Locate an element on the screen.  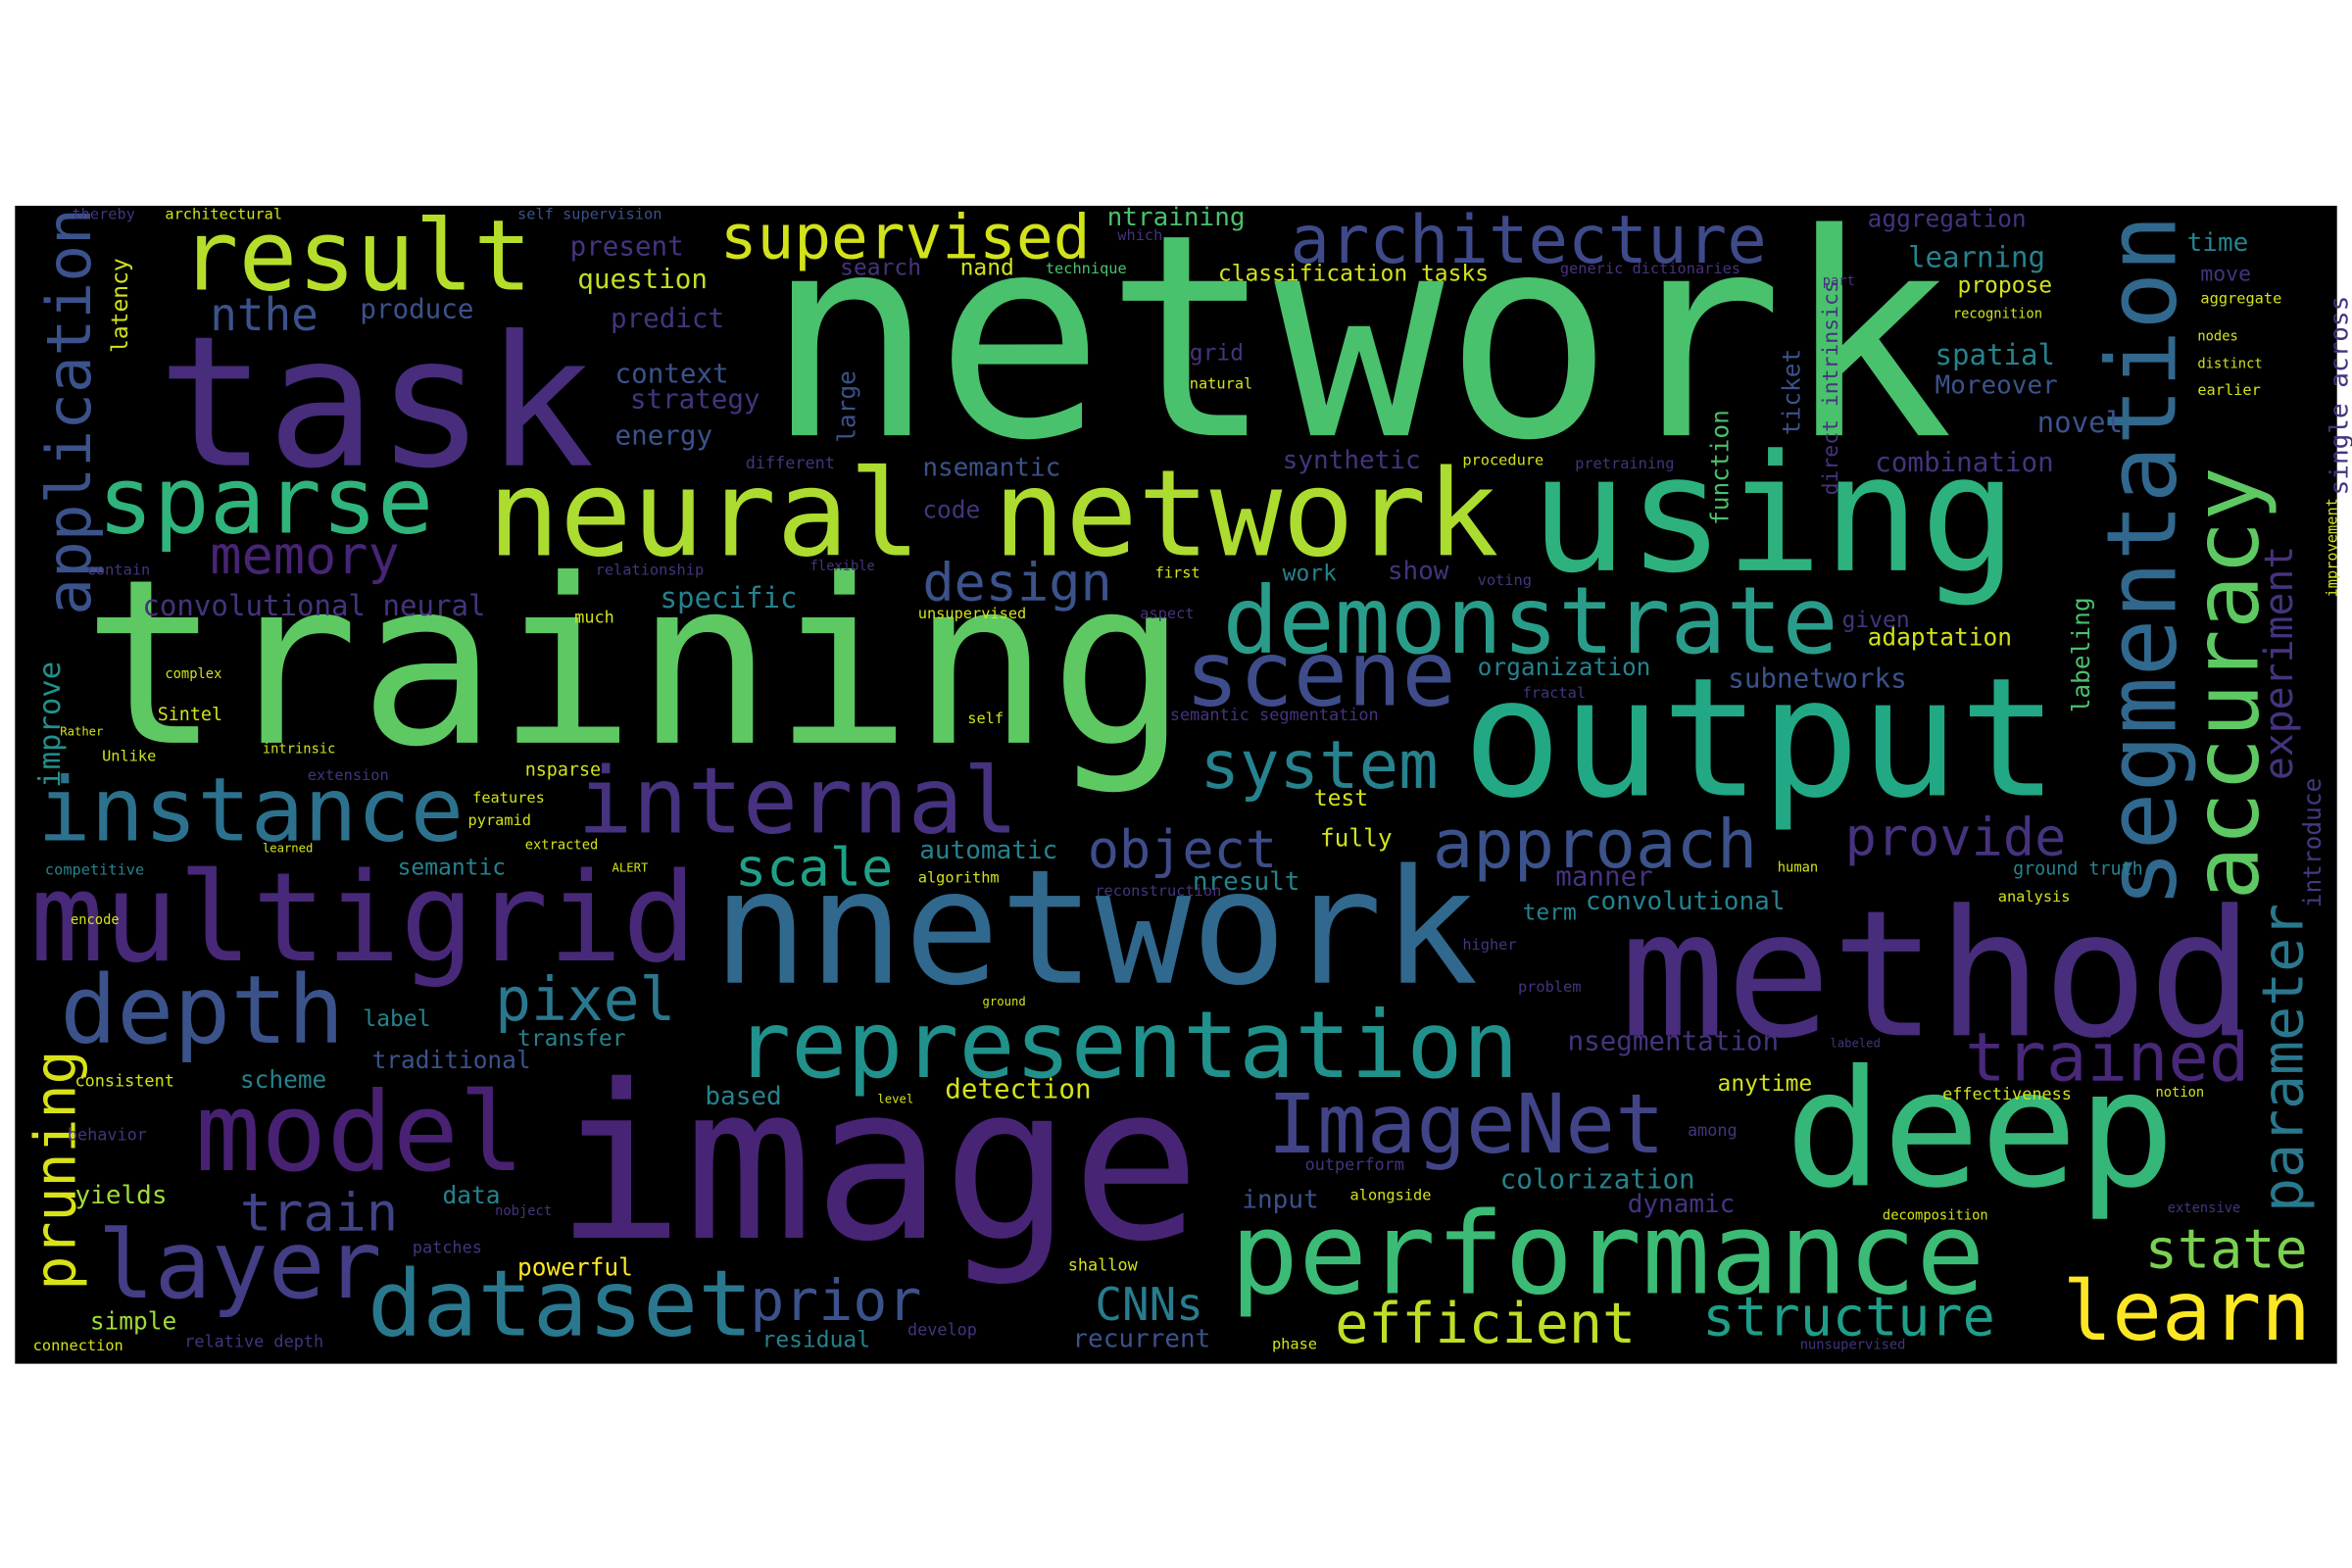
word: synthetic is located at coordinates (1352, 460).